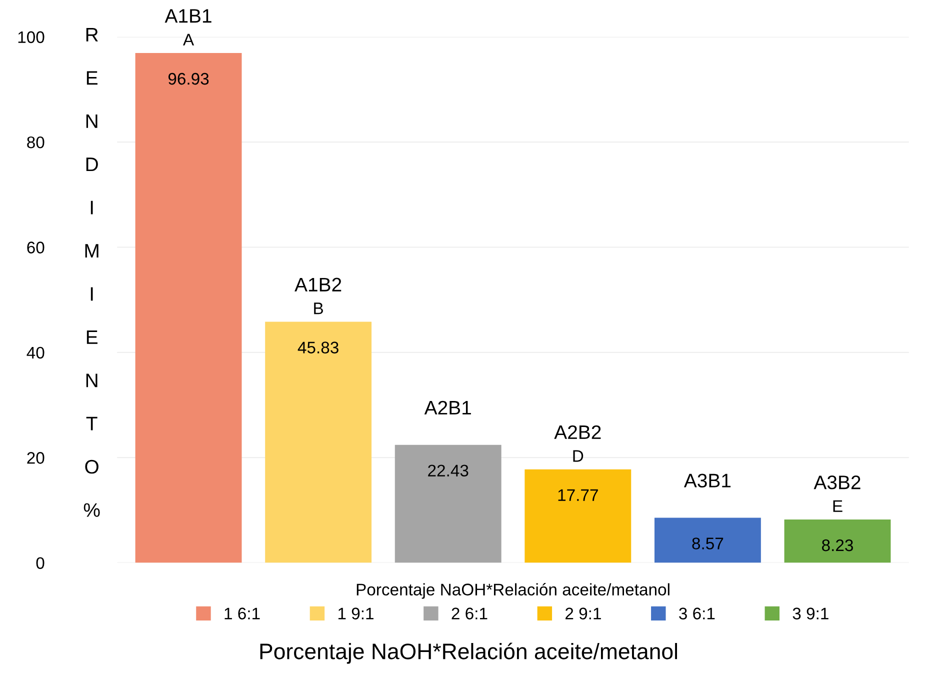 This screenshot has height=683, width=937. Describe the element at coordinates (447, 407) in the screenshot. I see `x-tick-label: A2B1` at that location.